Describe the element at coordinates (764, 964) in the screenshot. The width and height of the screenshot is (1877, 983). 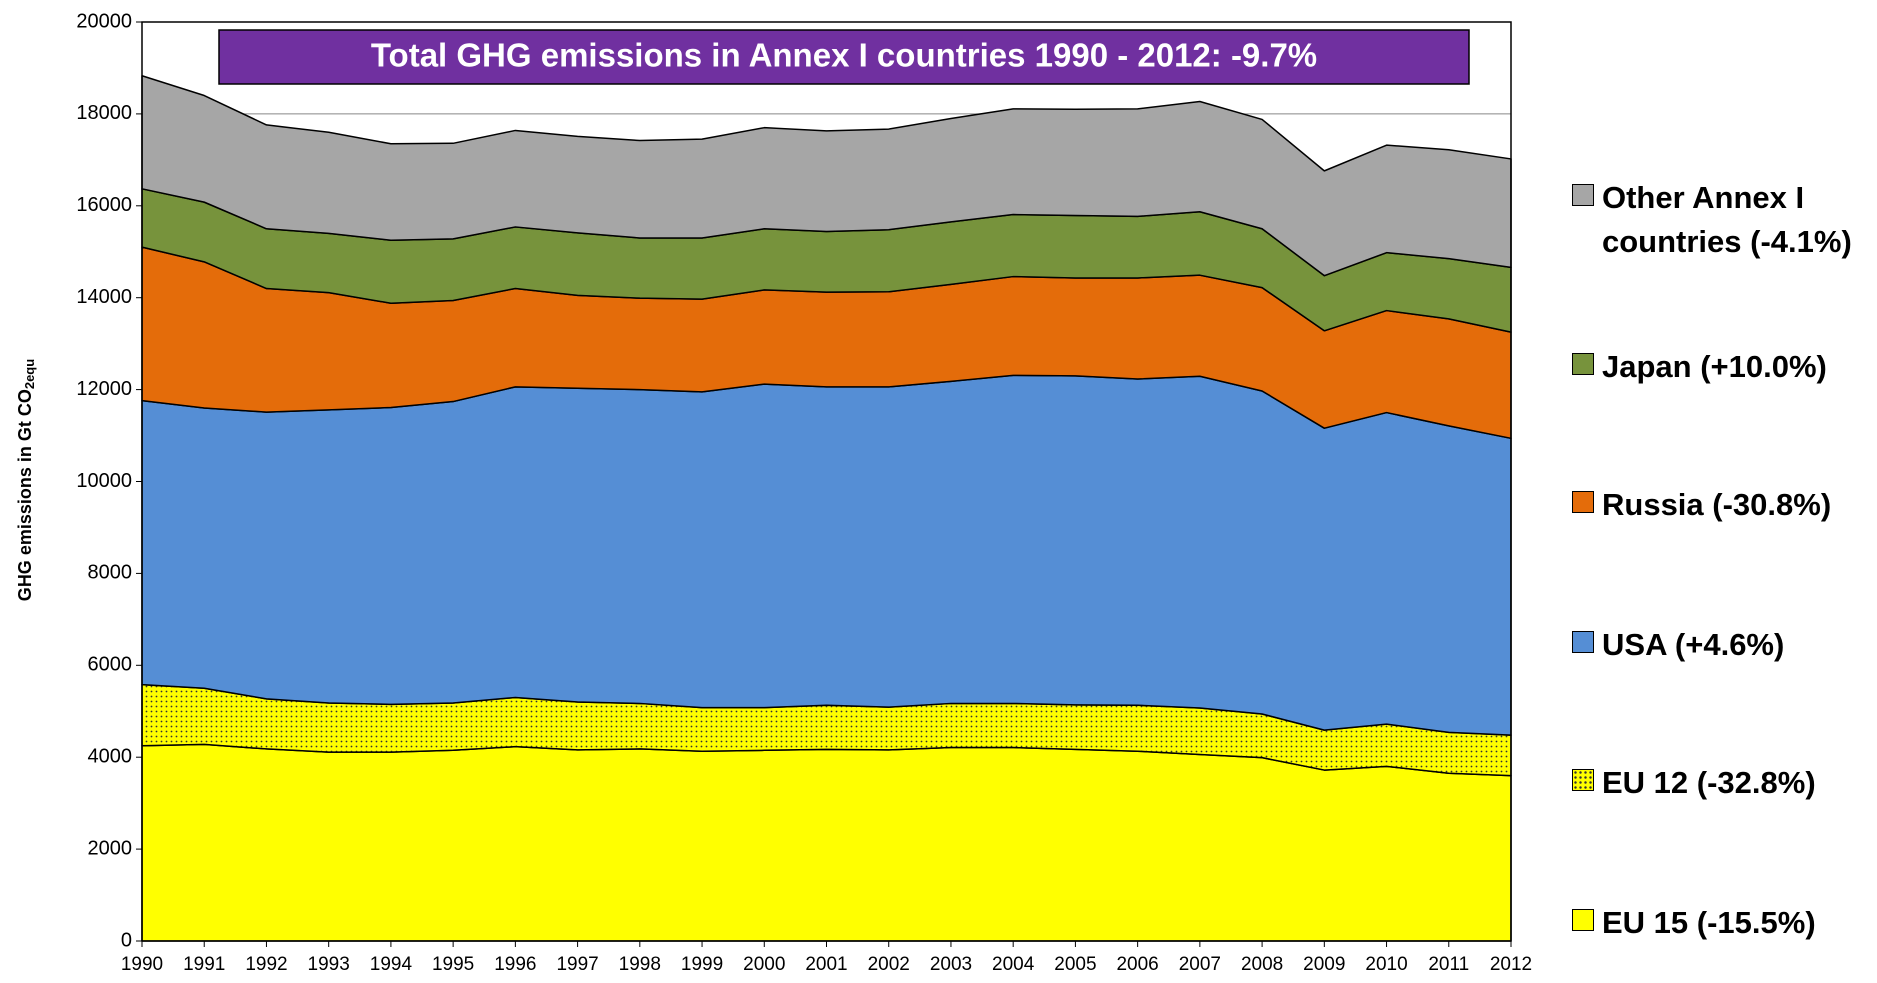
I see `x-tick-label: 2000` at that location.